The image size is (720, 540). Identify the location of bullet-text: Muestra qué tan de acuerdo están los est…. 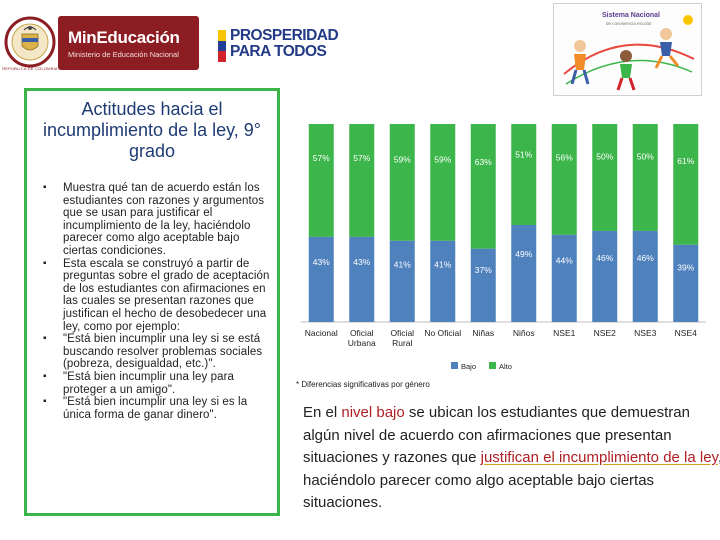
(164, 219).